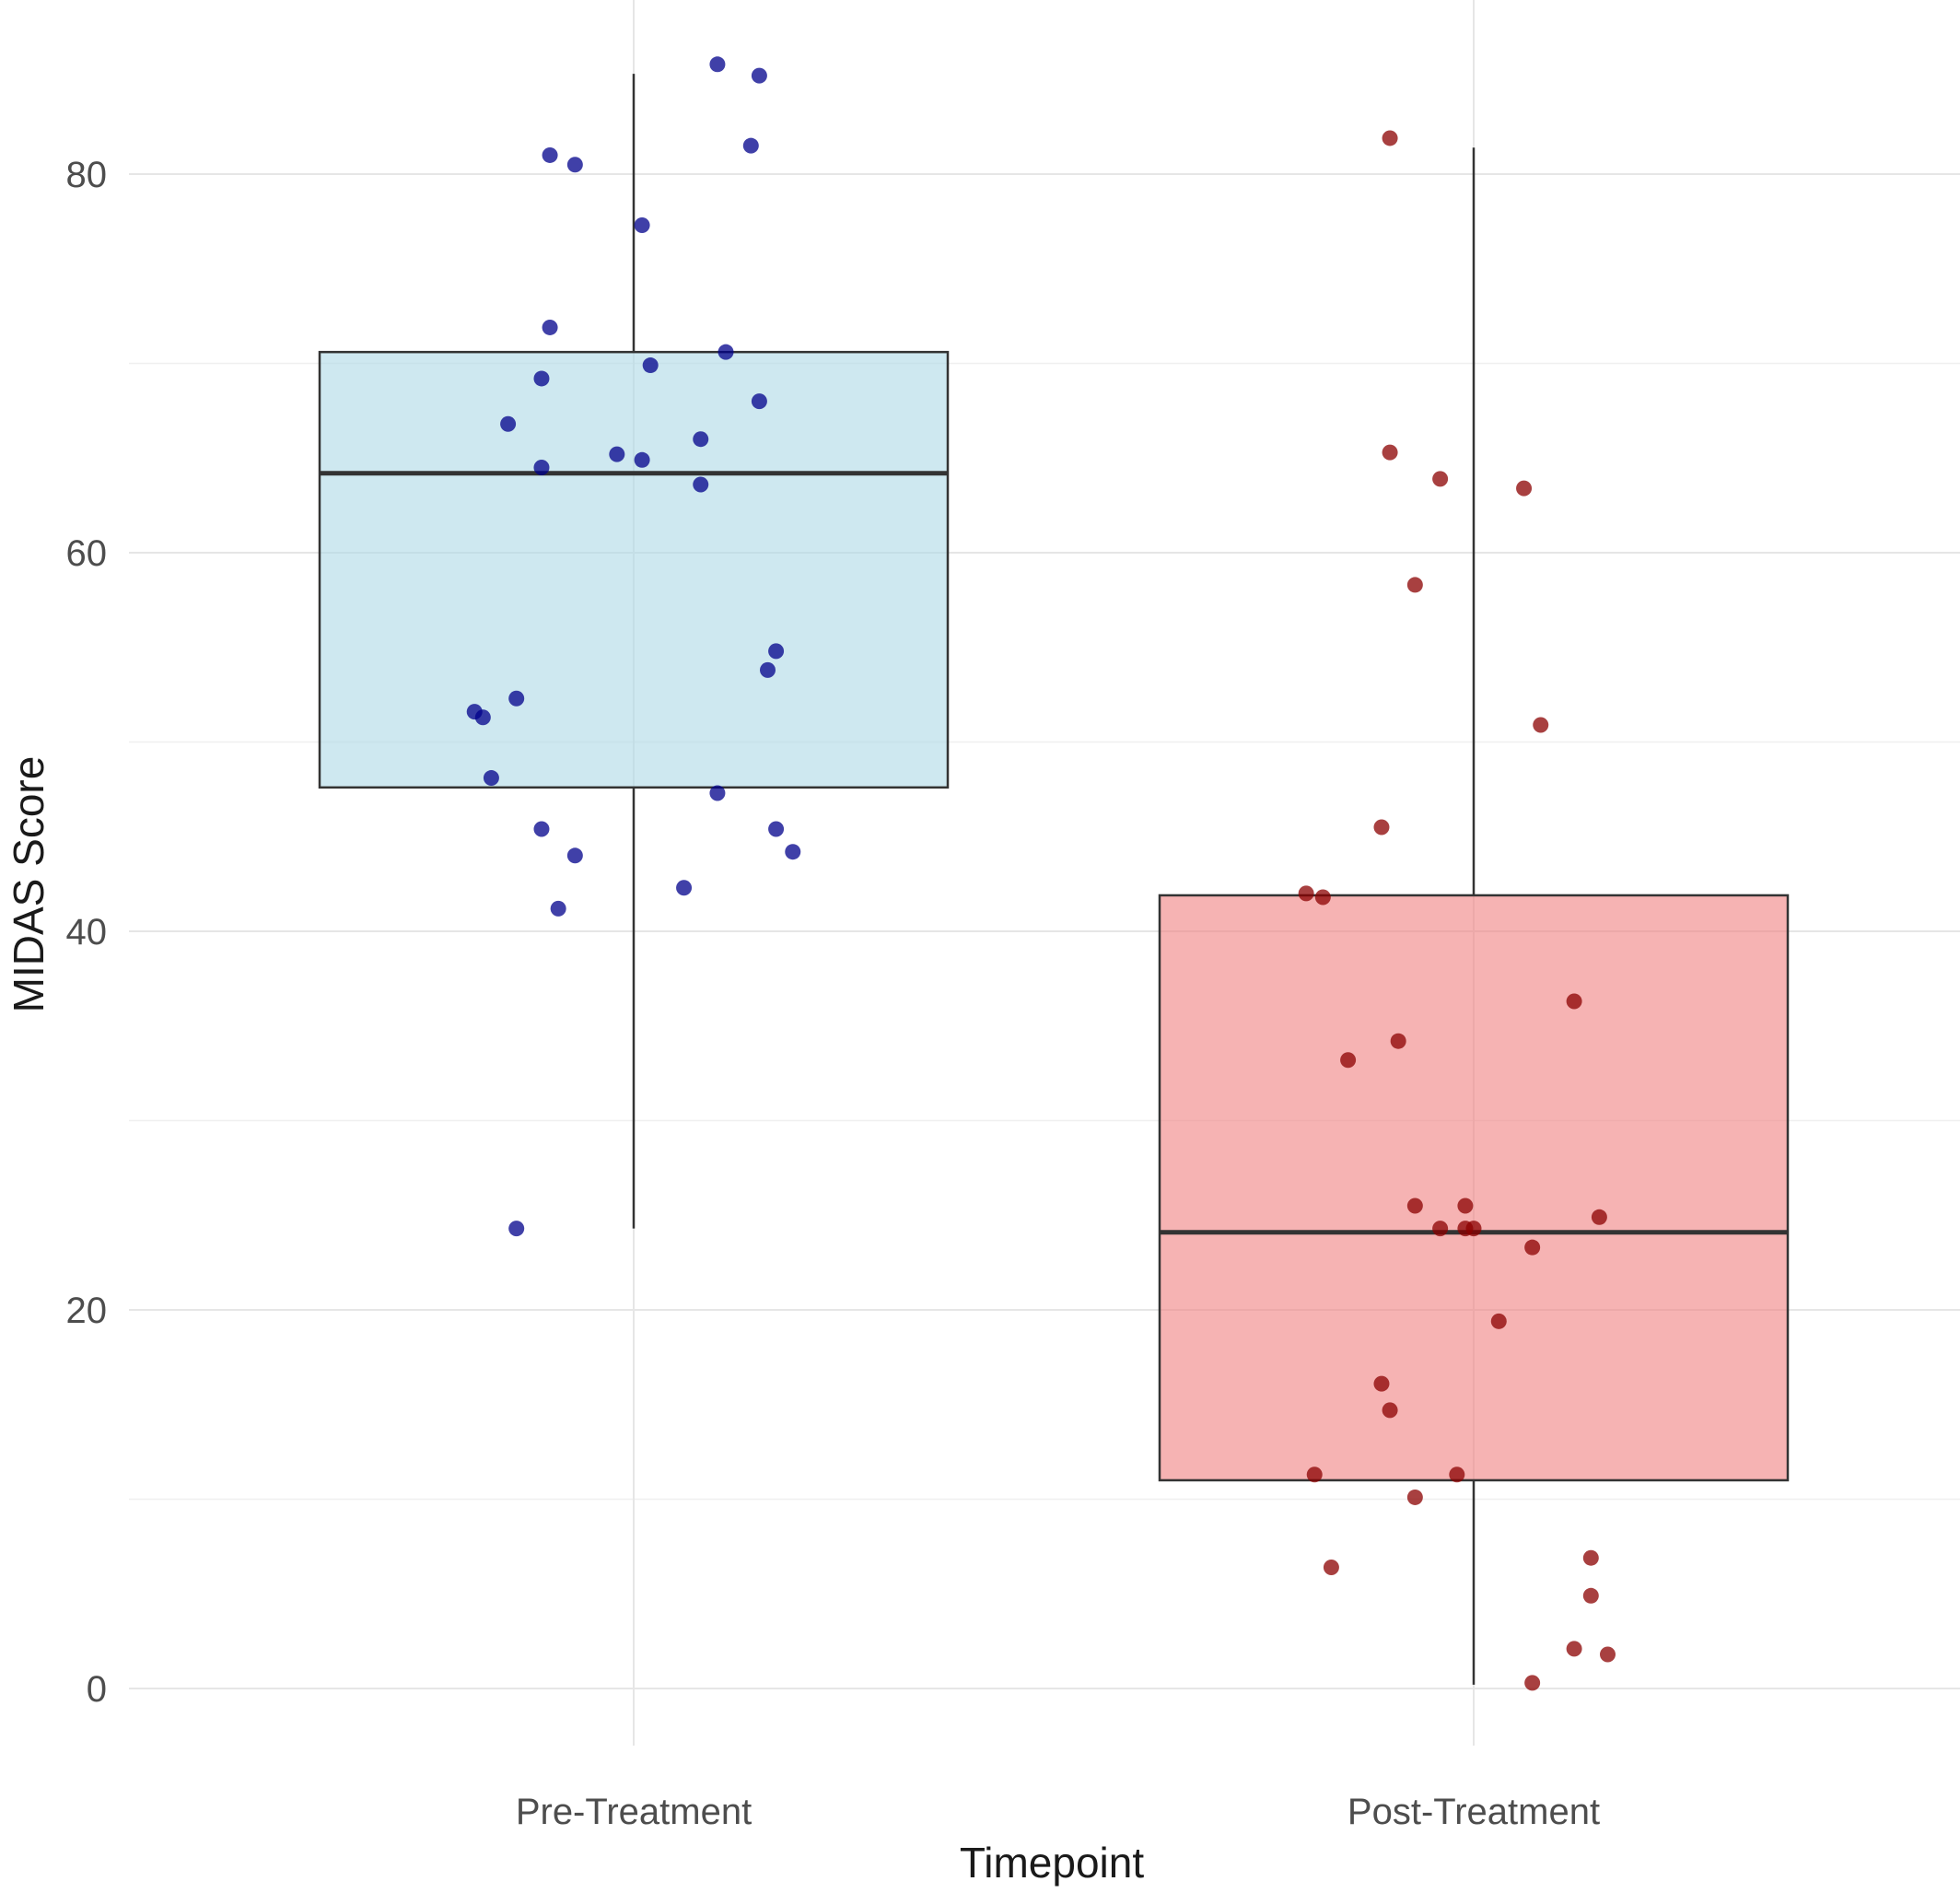  I want to click on y-tick-labels: 0 20 40 60 80, so click(87, 933).